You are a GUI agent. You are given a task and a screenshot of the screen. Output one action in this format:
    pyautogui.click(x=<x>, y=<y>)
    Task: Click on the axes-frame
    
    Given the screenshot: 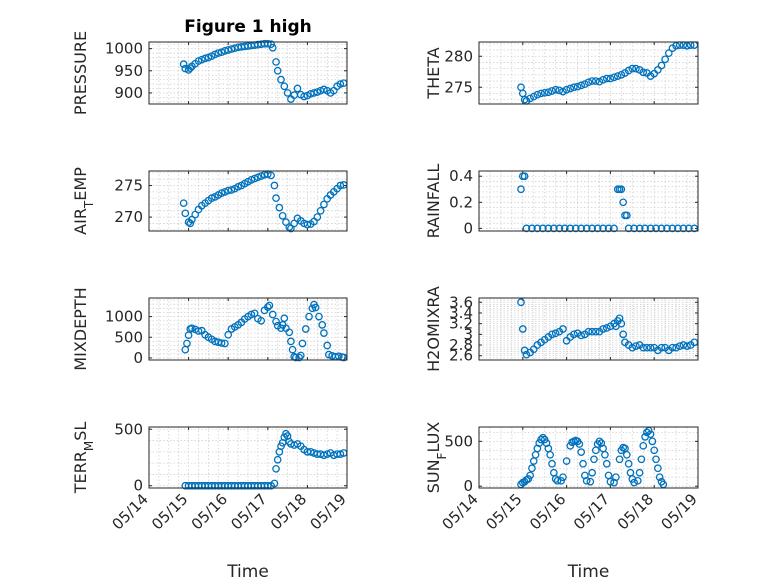 What is the action you would take?
    pyautogui.click(x=588, y=73)
    